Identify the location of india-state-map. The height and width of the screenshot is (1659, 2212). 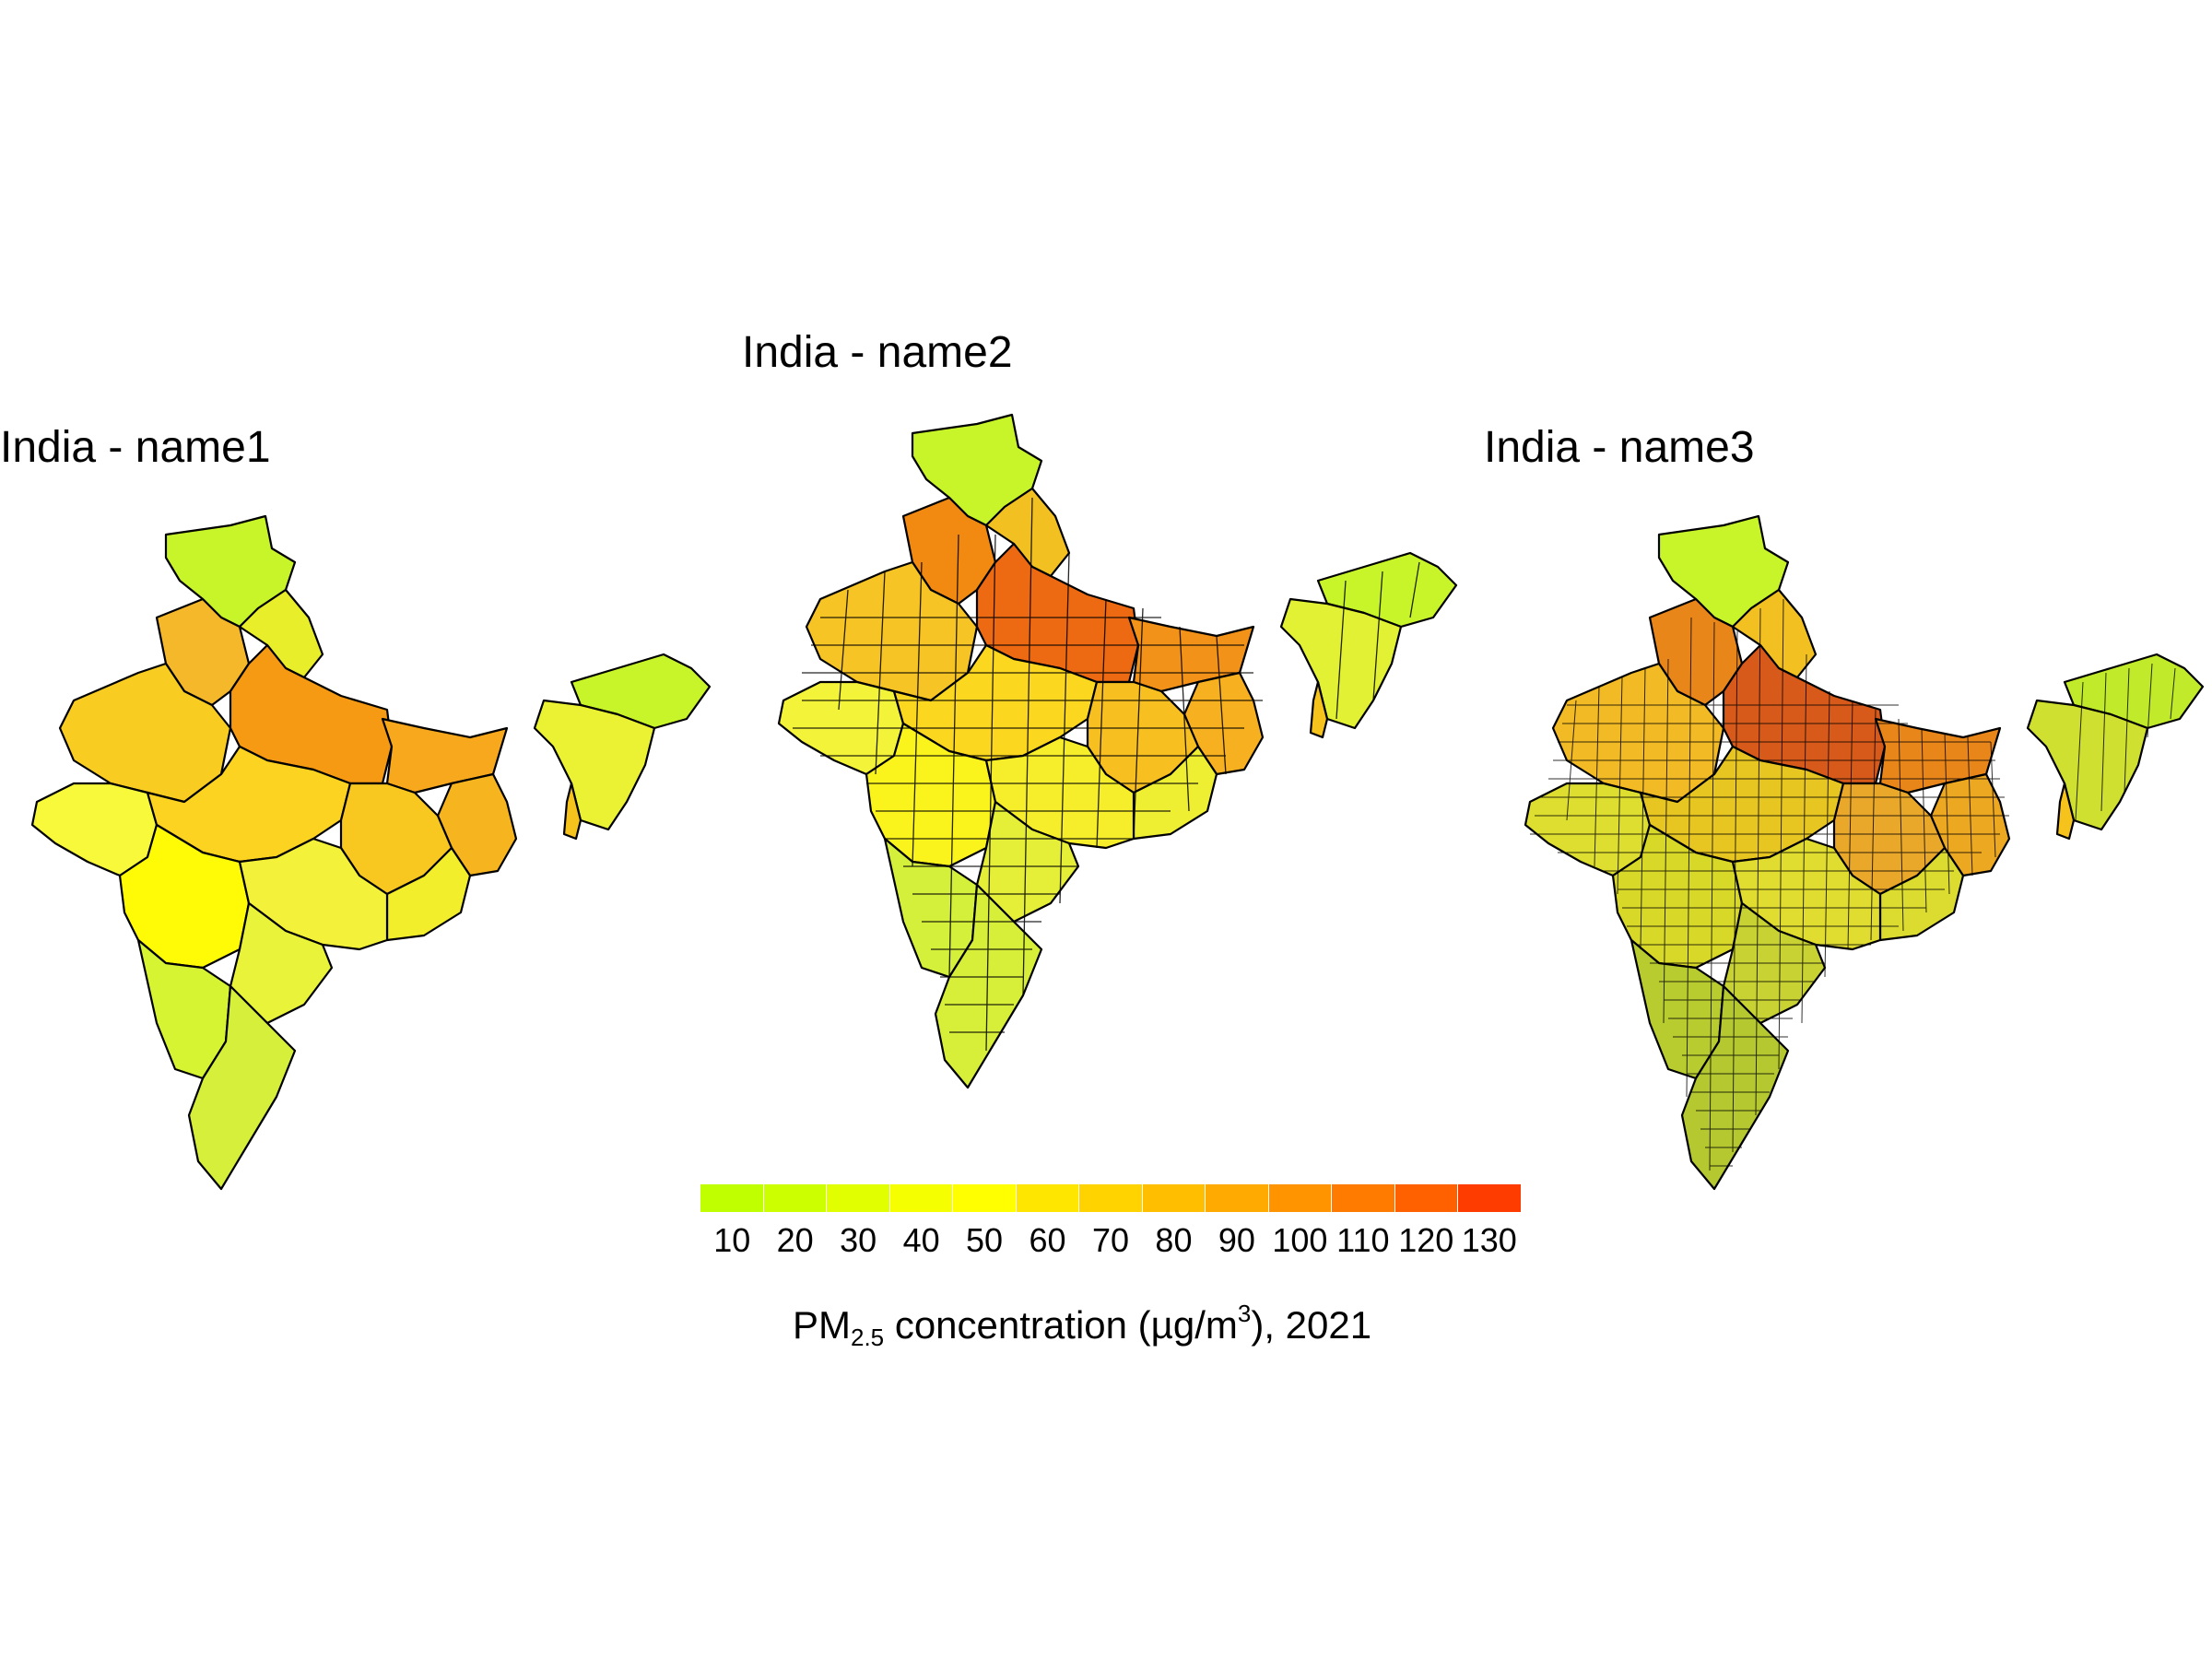
(371, 852).